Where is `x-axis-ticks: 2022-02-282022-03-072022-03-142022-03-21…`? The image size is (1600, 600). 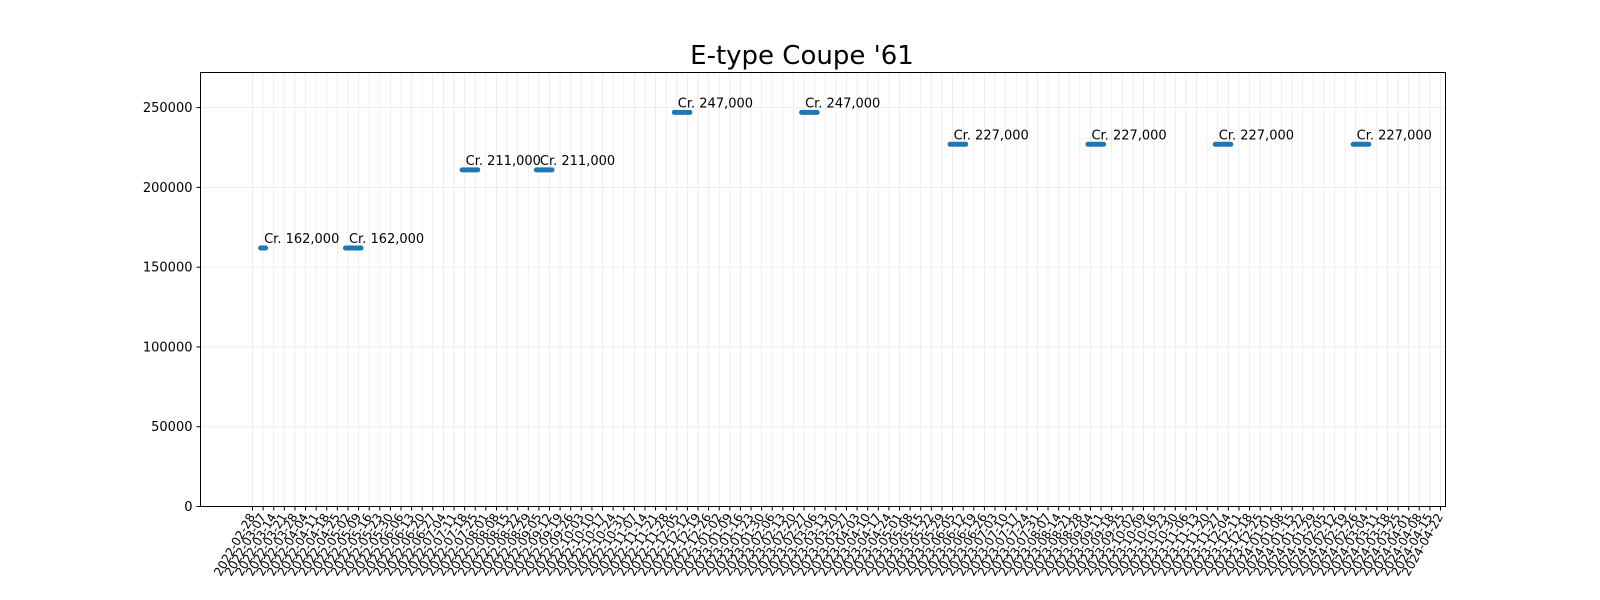 x-axis-ticks: 2022-02-282022-03-072022-03-142022-03-21… is located at coordinates (828, 542).